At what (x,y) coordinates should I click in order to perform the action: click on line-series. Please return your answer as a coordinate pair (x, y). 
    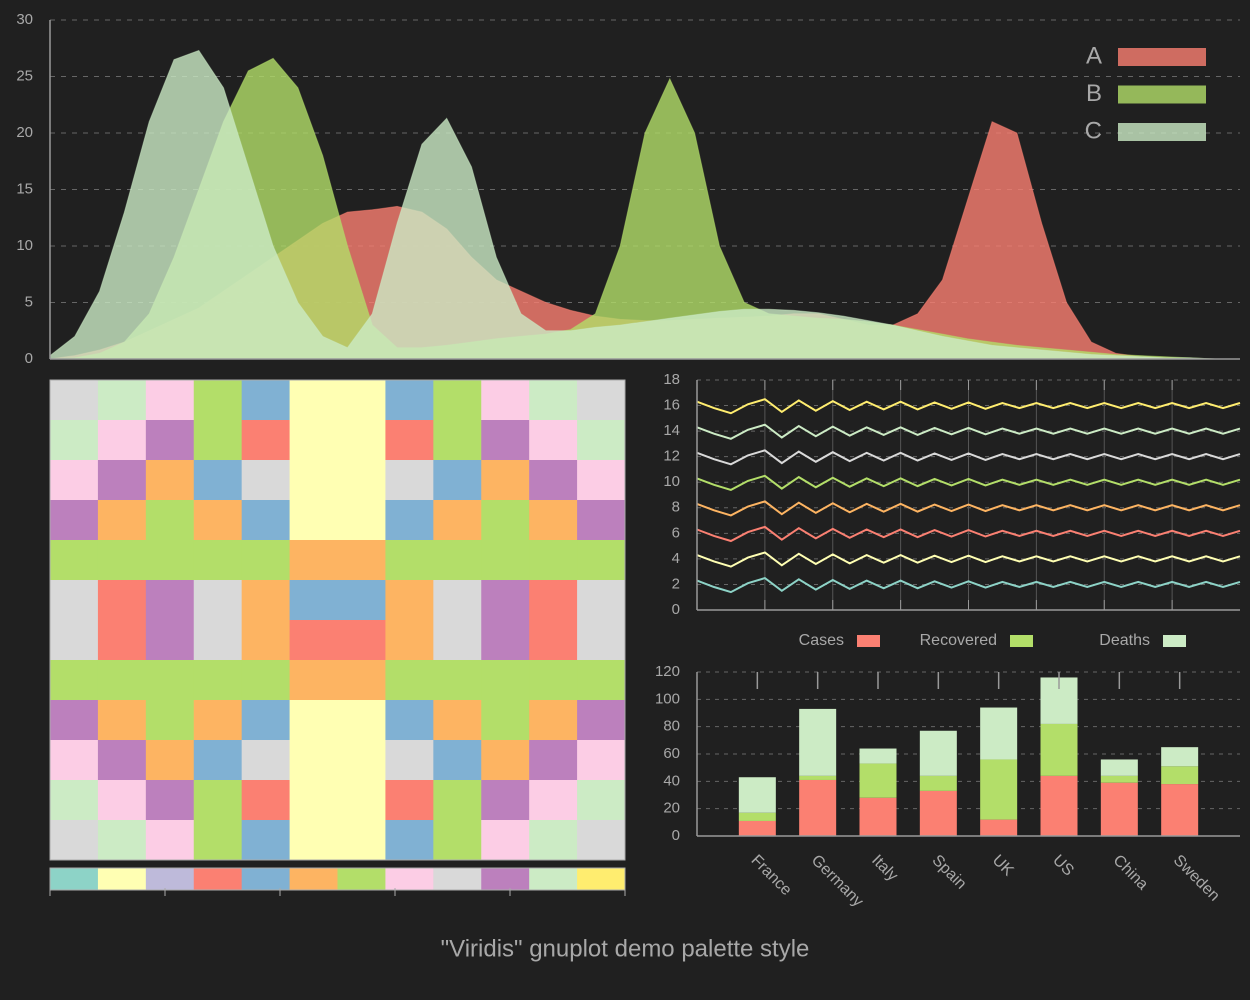
    Looking at the image, I should click on (968, 457).